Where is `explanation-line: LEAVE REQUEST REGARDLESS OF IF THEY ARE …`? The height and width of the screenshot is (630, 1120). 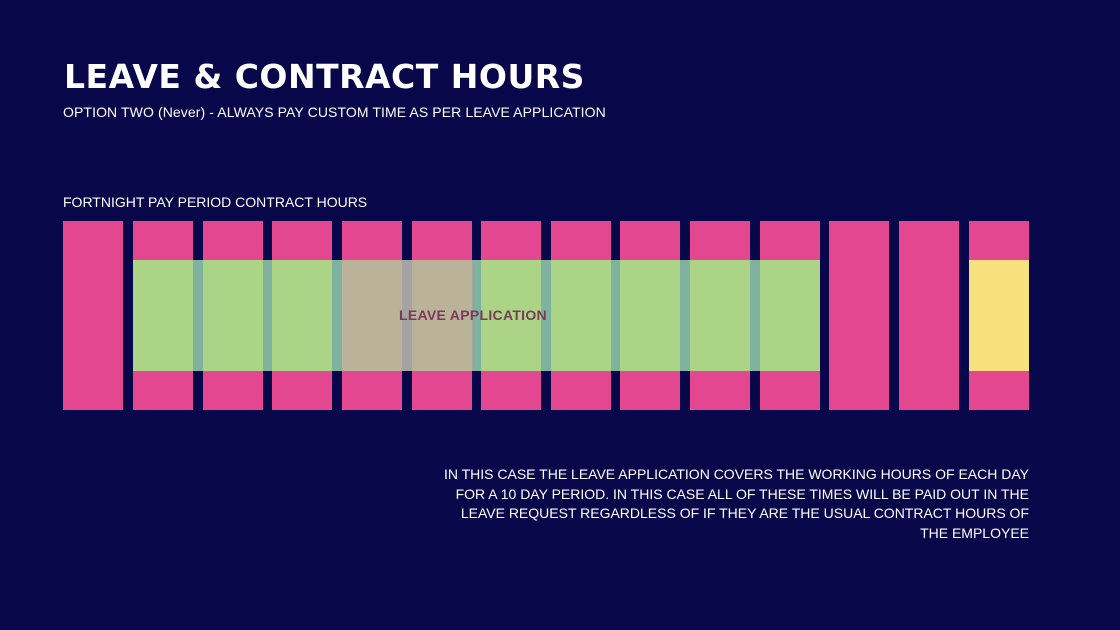 explanation-line: LEAVE REQUEST REGARDLESS OF IF THEY ARE … is located at coordinates (744, 513).